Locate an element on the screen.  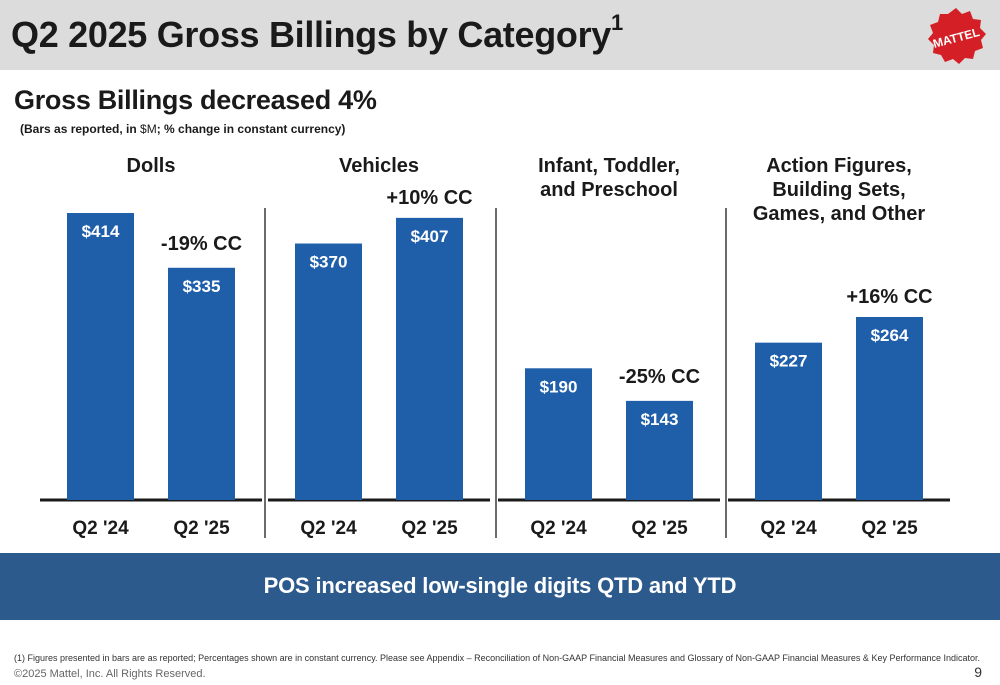
bar-label-panel-2-q2-25: $407 is located at coordinates (430, 236).